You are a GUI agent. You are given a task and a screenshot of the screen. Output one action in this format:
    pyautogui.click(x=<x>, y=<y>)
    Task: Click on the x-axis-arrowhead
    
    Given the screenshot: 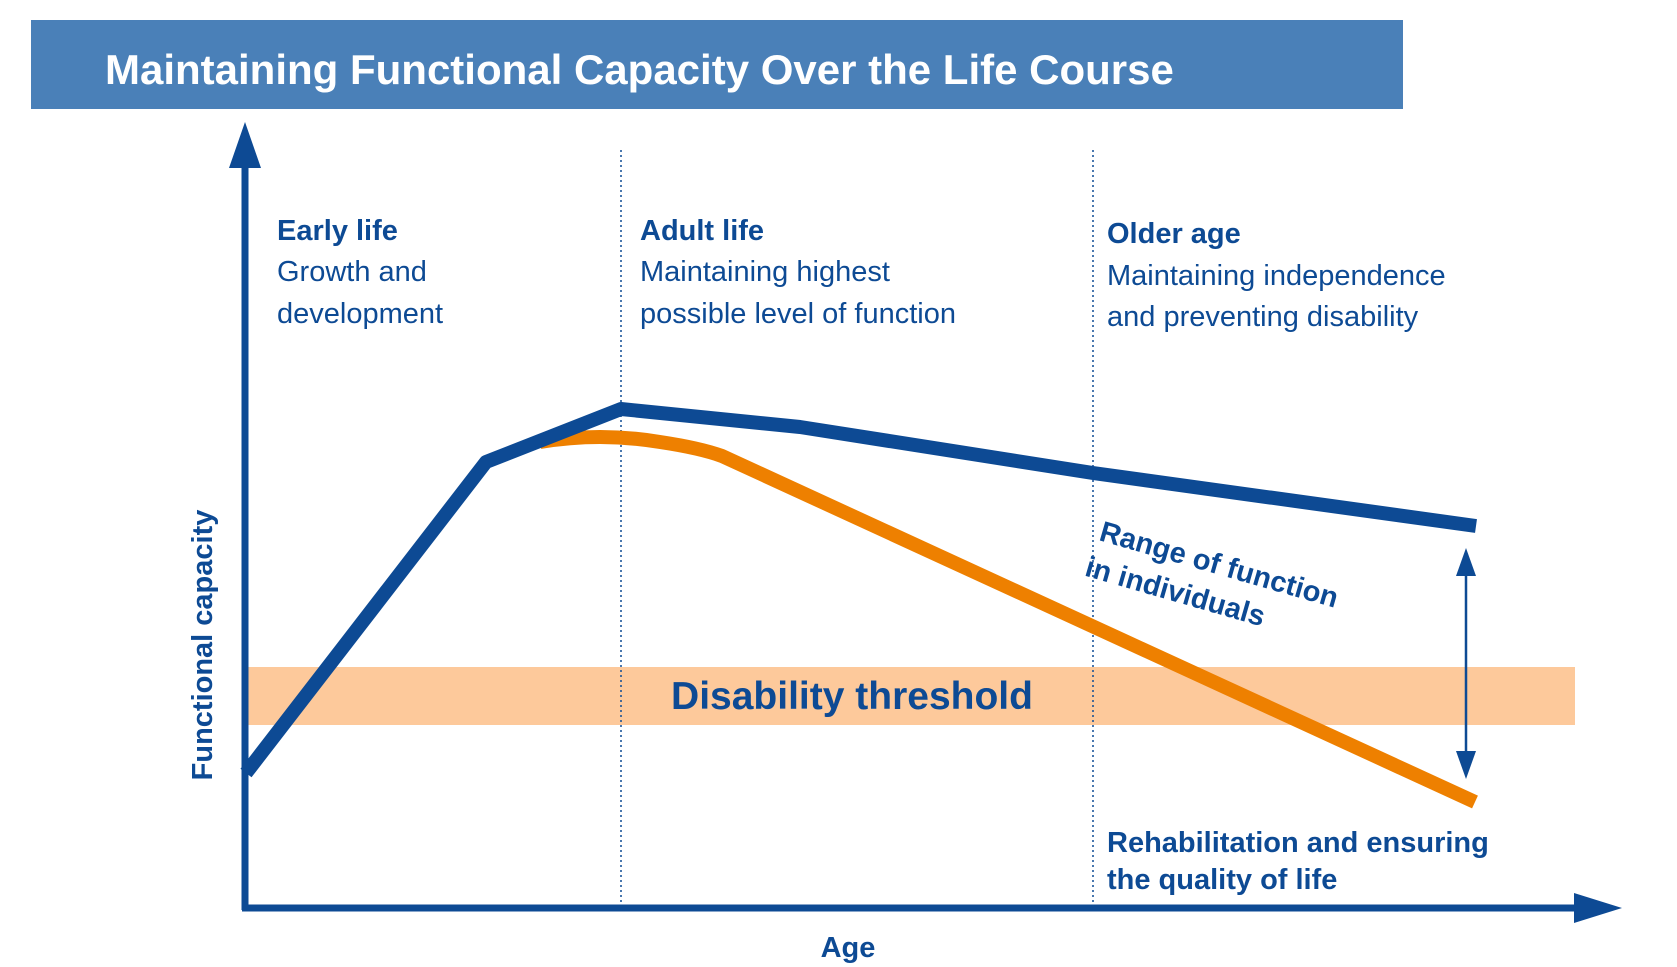 What is the action you would take?
    pyautogui.click(x=1598, y=908)
    